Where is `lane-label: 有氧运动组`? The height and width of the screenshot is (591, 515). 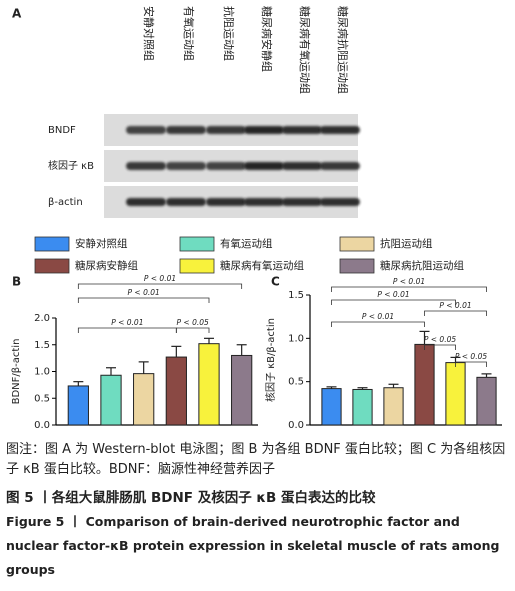
lane-label: 有氧运动组 is located at coordinates (189, 33).